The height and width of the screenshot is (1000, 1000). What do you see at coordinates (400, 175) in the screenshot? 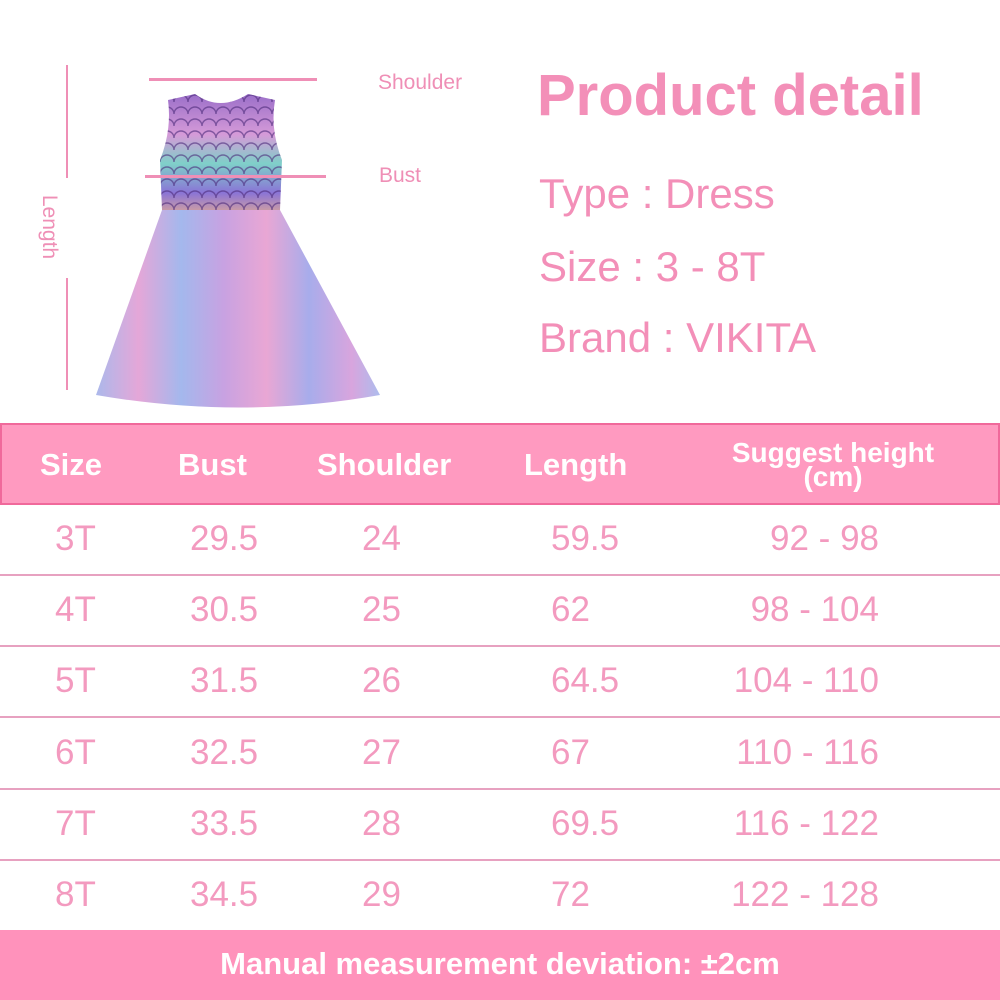
I see `bust-label: Bust` at bounding box center [400, 175].